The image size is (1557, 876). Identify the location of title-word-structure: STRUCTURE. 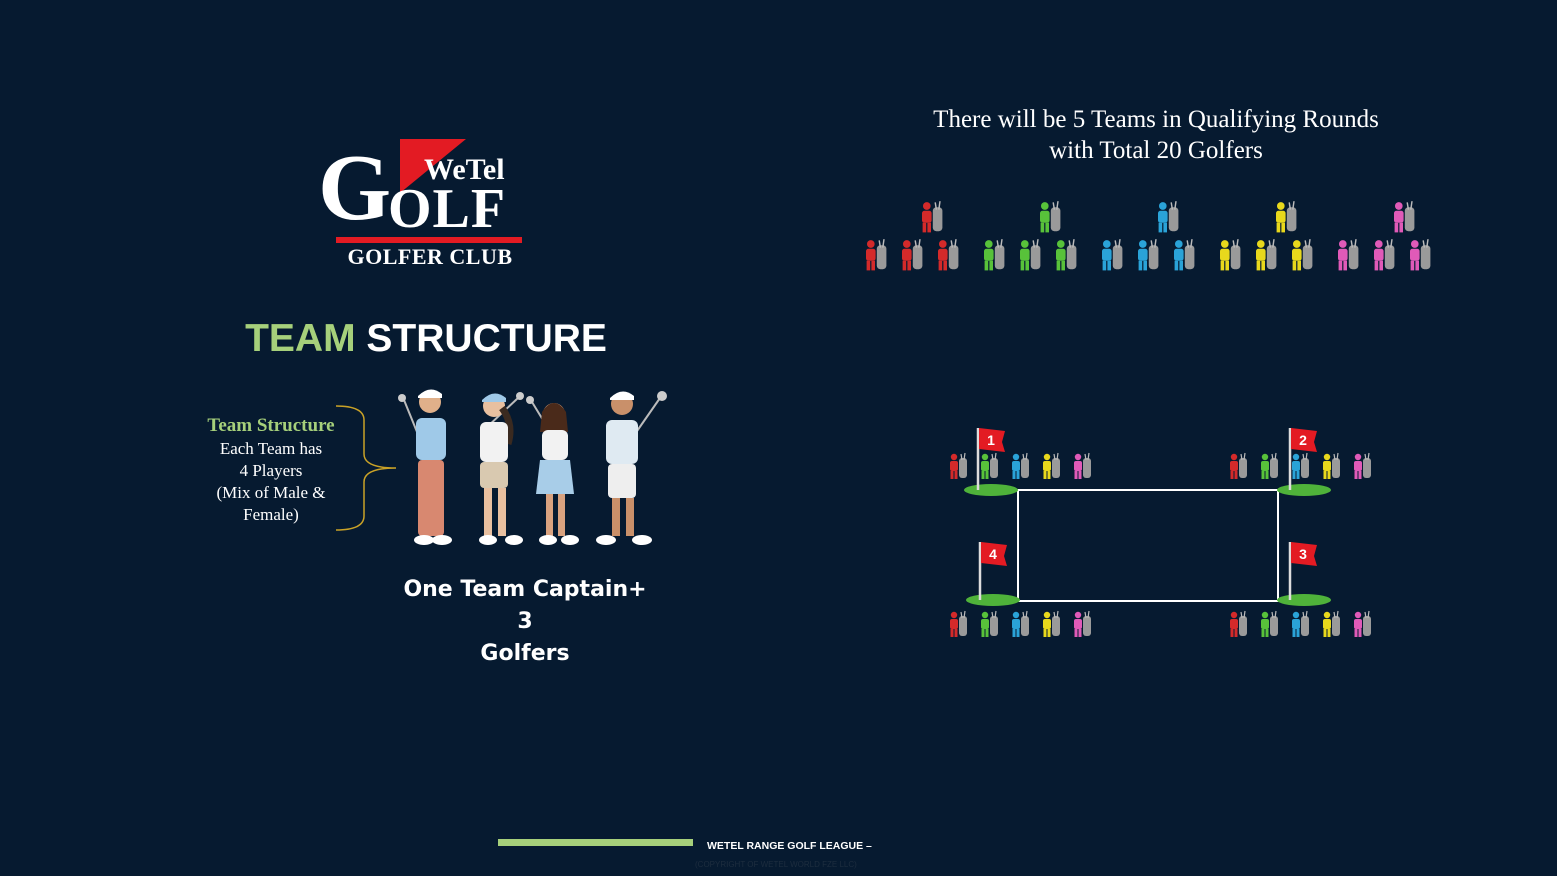
(486, 338).